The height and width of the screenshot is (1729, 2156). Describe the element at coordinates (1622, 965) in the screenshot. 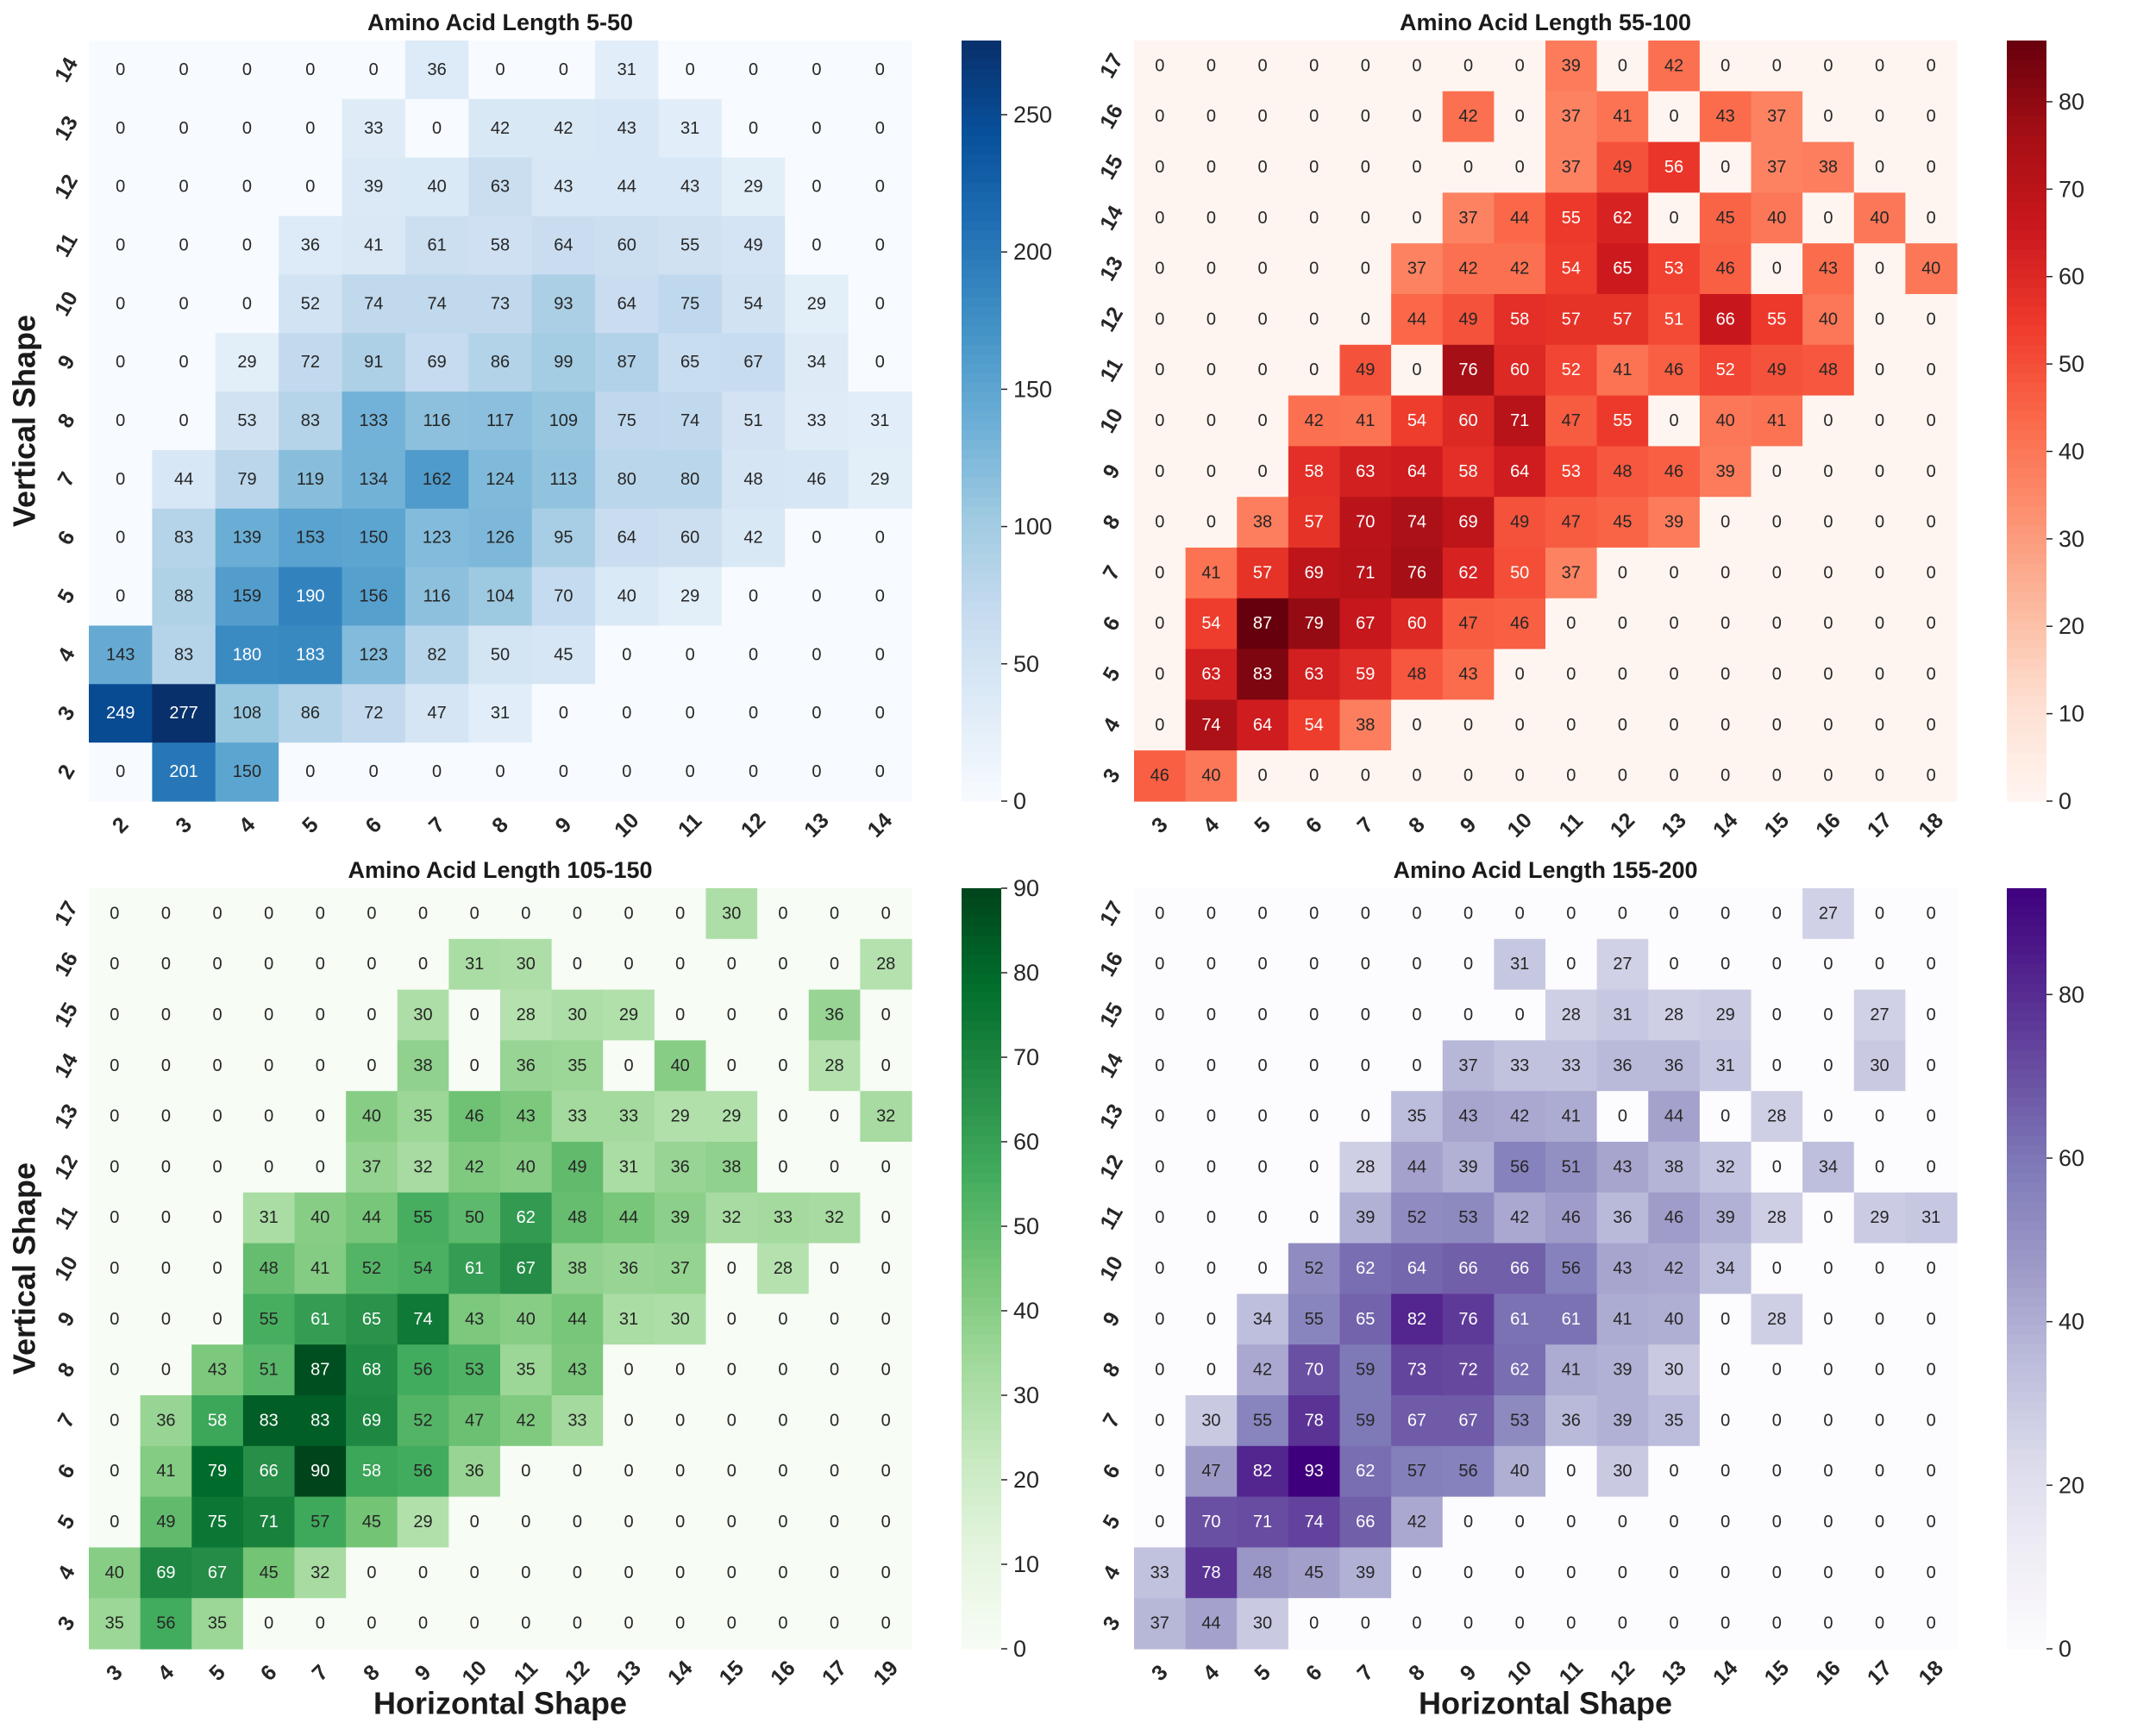

I see `cell-value-label: 27` at that location.